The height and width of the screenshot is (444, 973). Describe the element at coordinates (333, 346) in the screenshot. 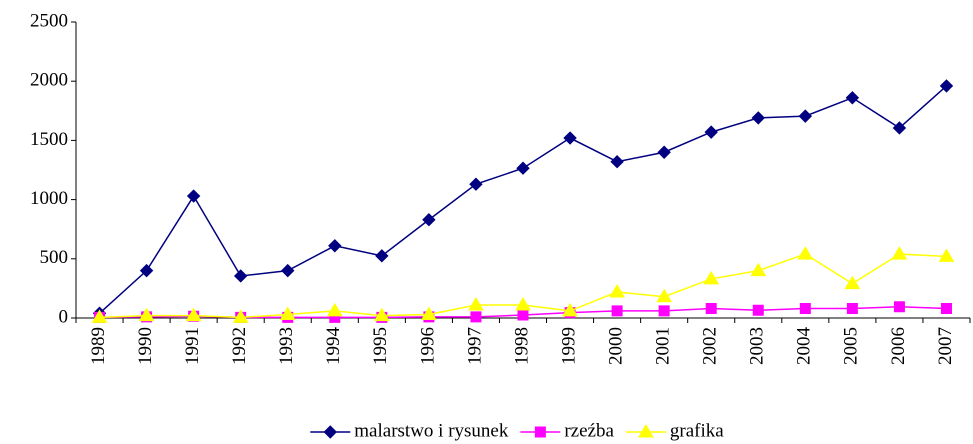

I see `x-tick-label: 1994` at that location.